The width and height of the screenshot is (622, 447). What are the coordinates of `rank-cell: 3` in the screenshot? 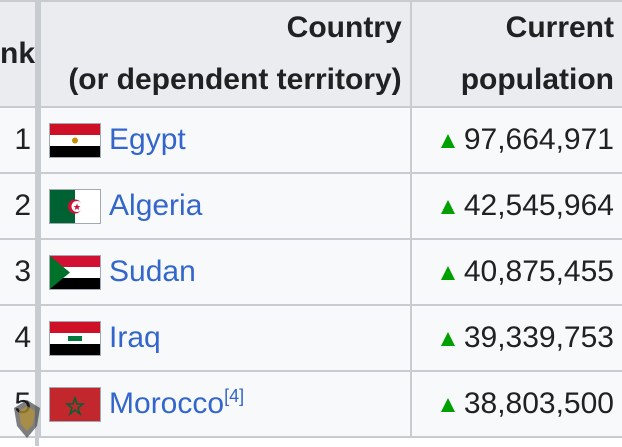 It's located at (21, 272).